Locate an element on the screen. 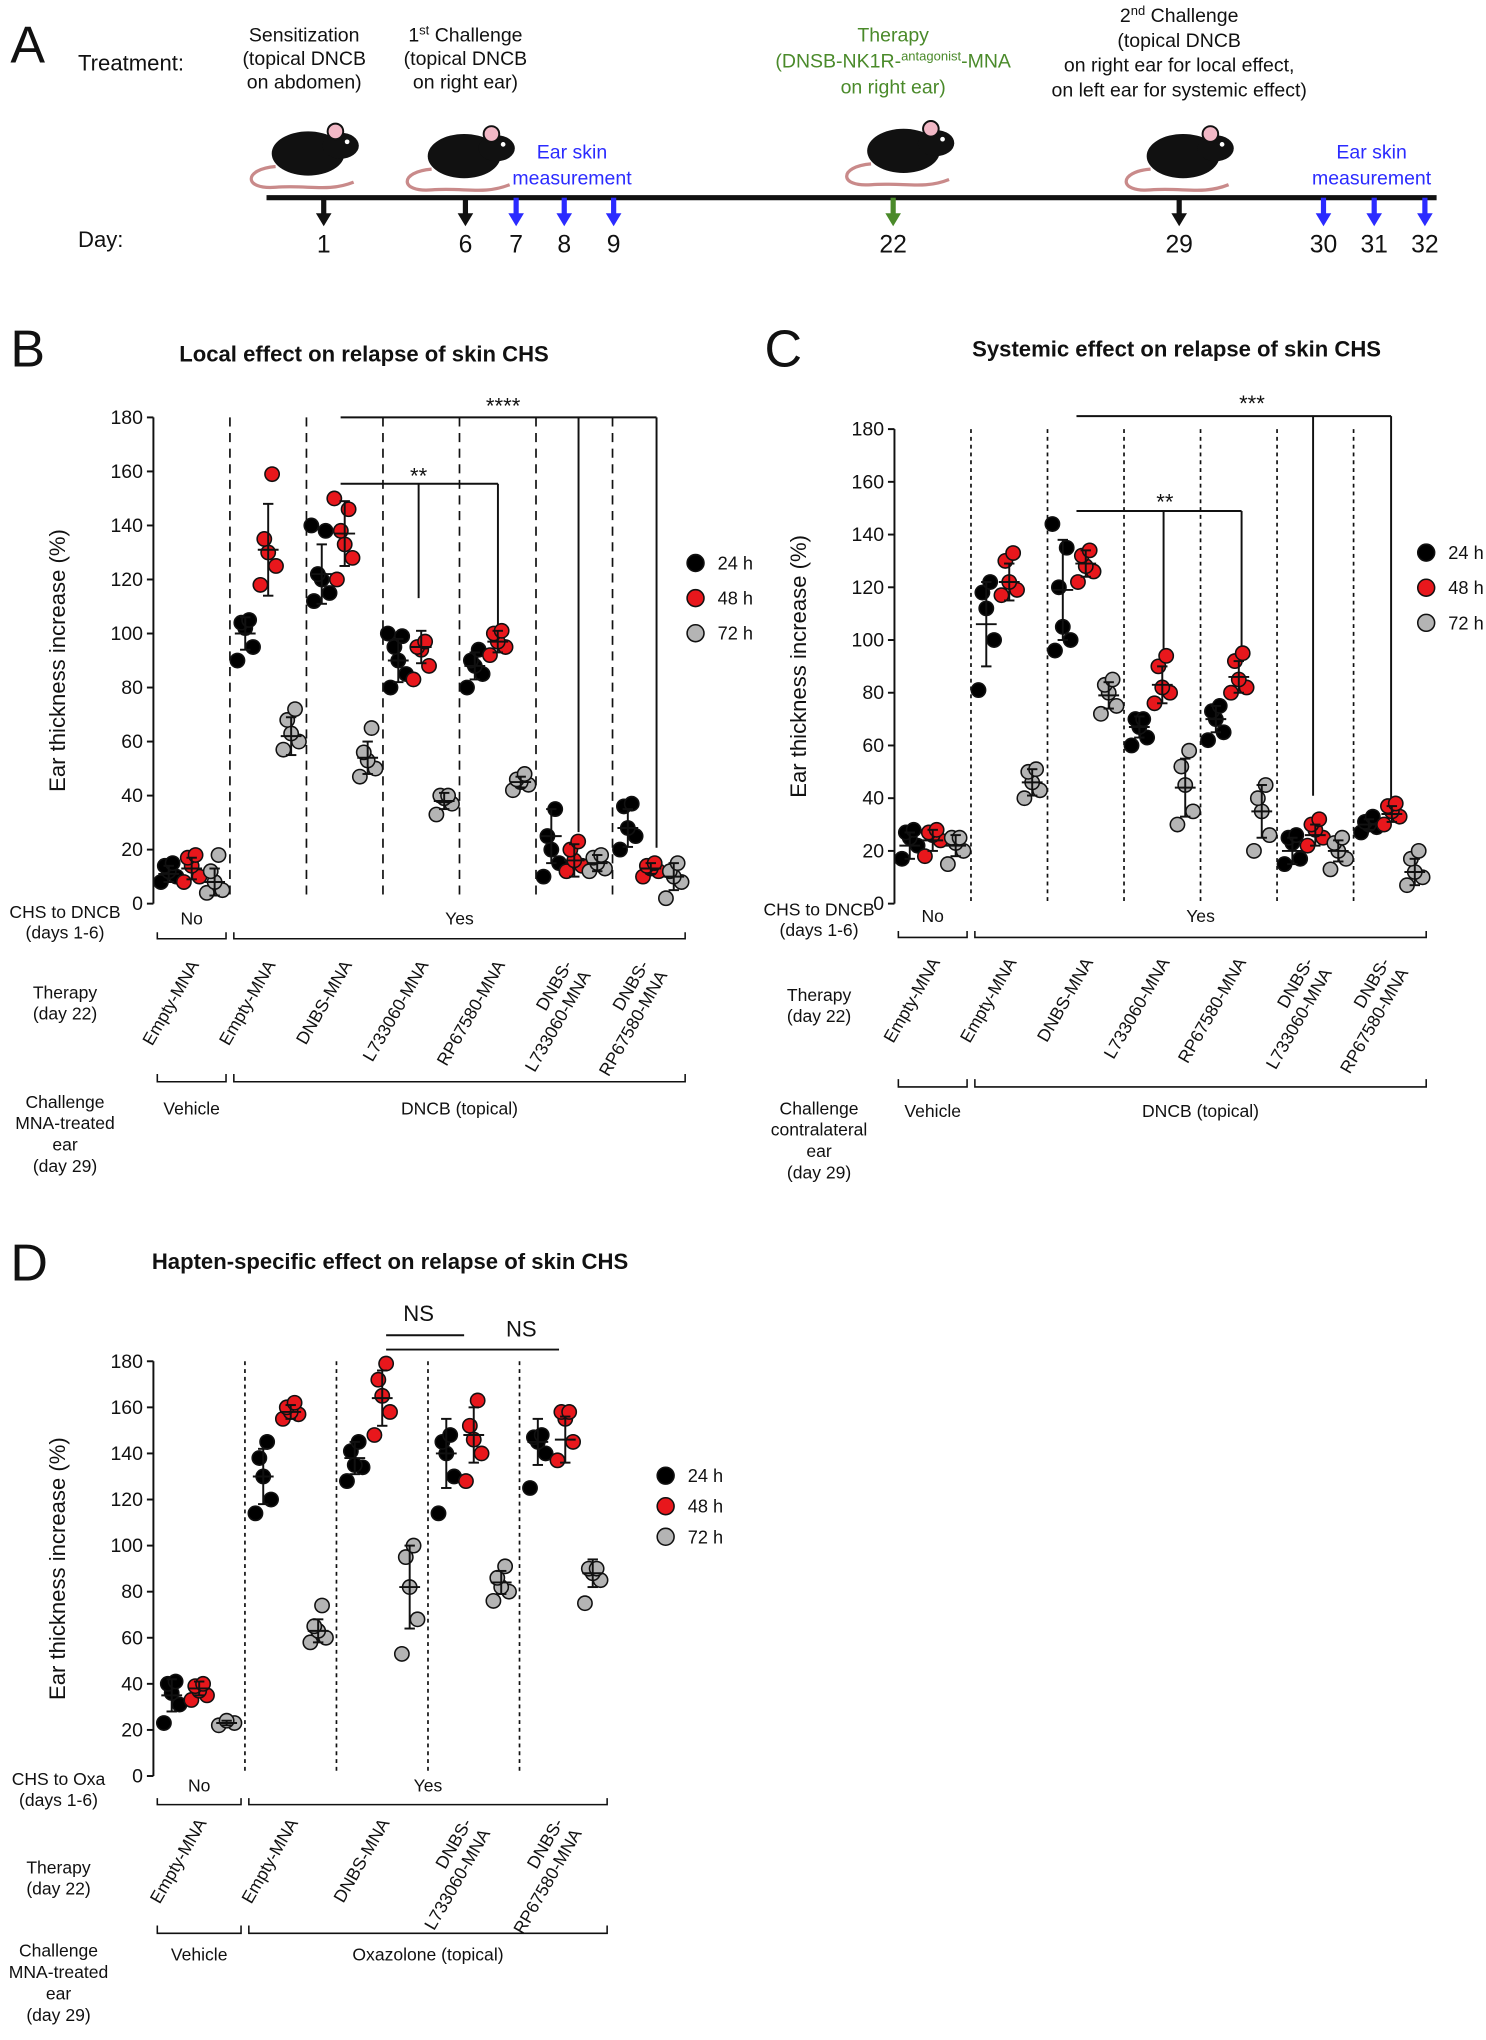 This screenshot has height=2040, width=1486. day-label: Day: is located at coordinates (100, 239).